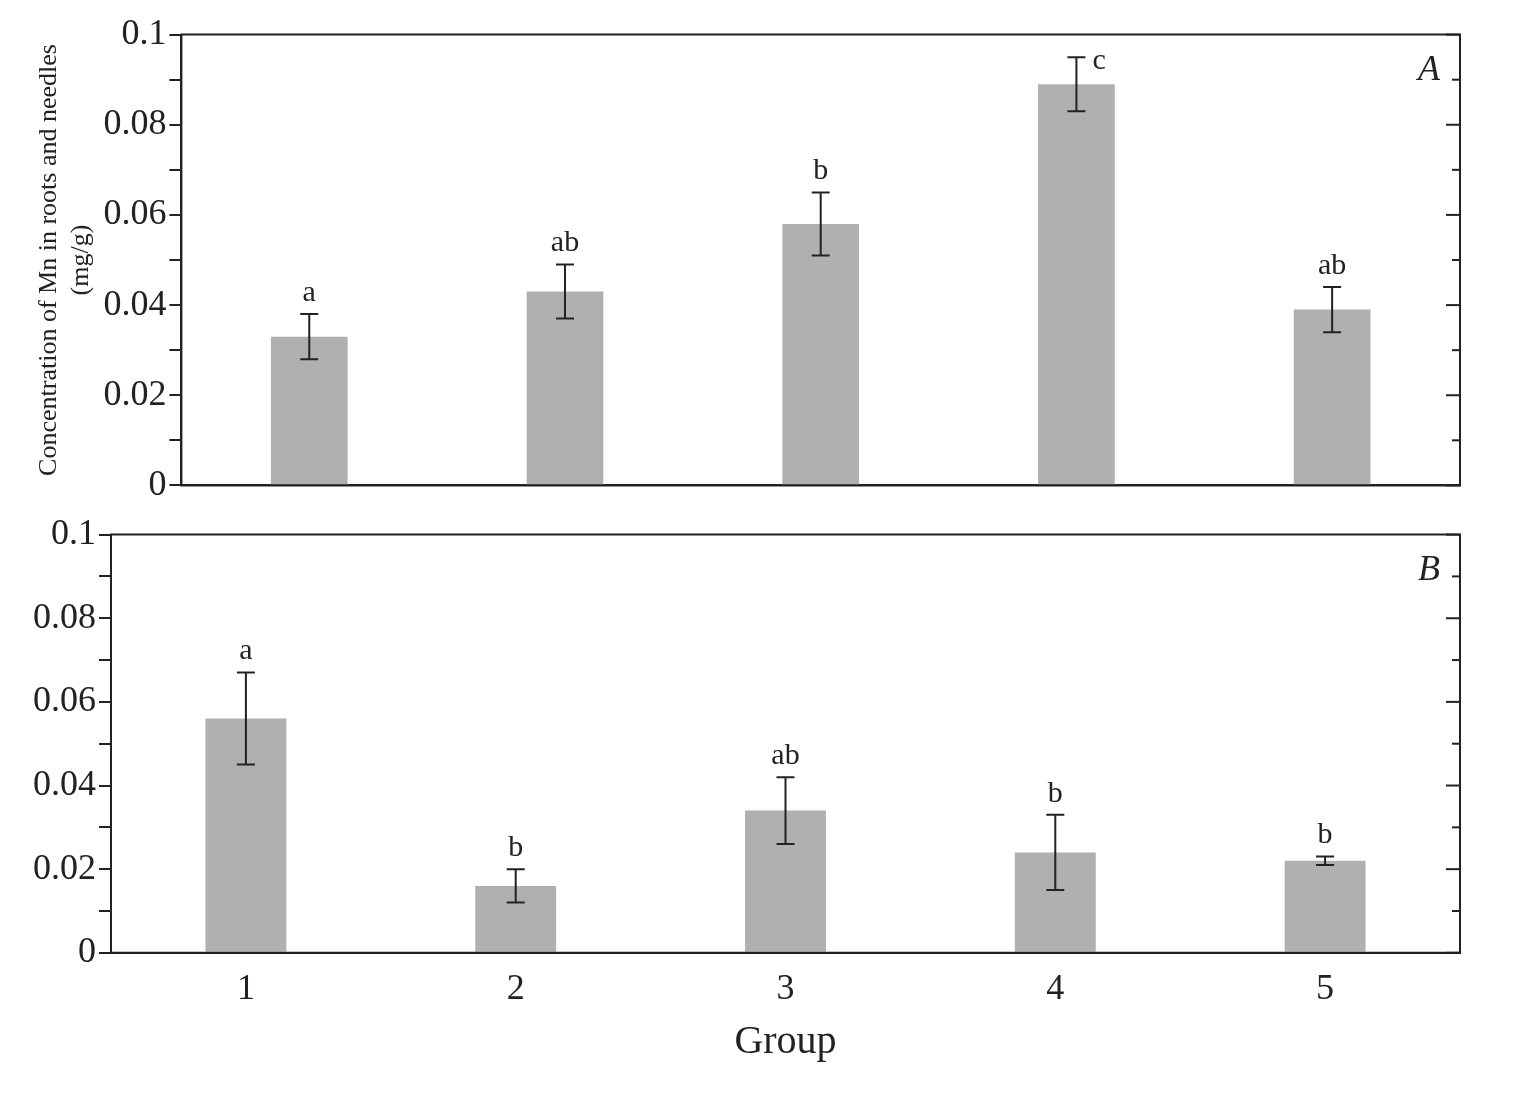 This screenshot has height=1120, width=1524. Describe the element at coordinates (63, 260) in the screenshot. I see `y-axis-title: Concentration of Mn in roots and needles (mg/g)` at that location.